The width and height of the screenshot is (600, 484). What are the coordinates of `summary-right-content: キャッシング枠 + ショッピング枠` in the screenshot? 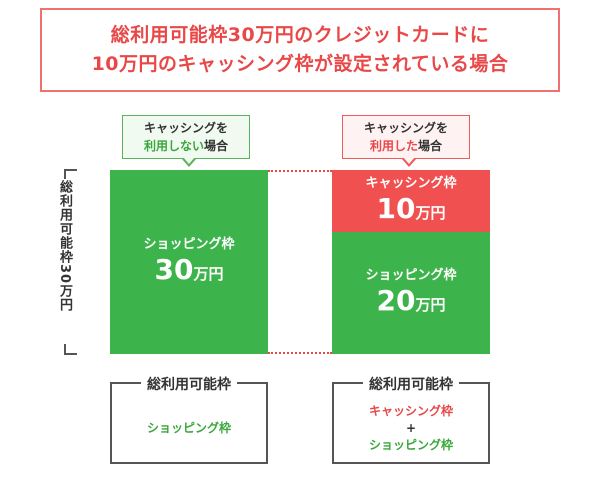 It's located at (411, 428).